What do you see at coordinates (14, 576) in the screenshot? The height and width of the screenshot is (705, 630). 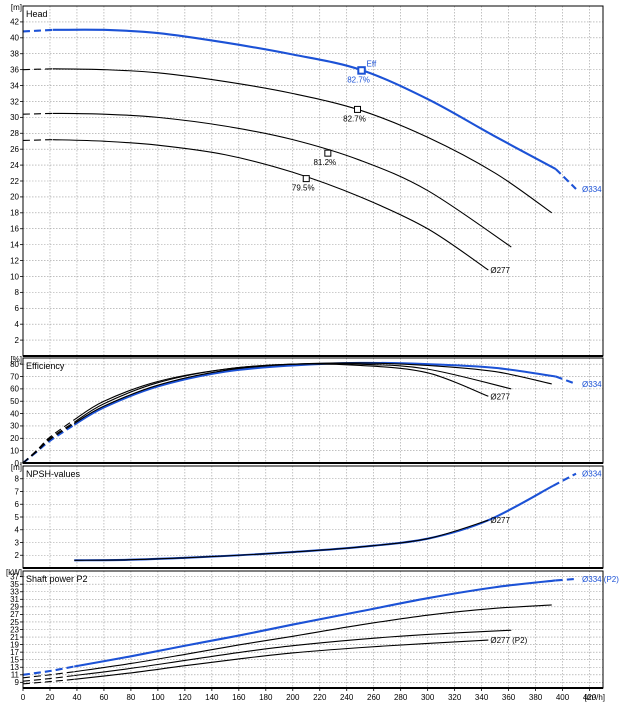 I see `y-tick-label-power-14: 37` at bounding box center [14, 576].